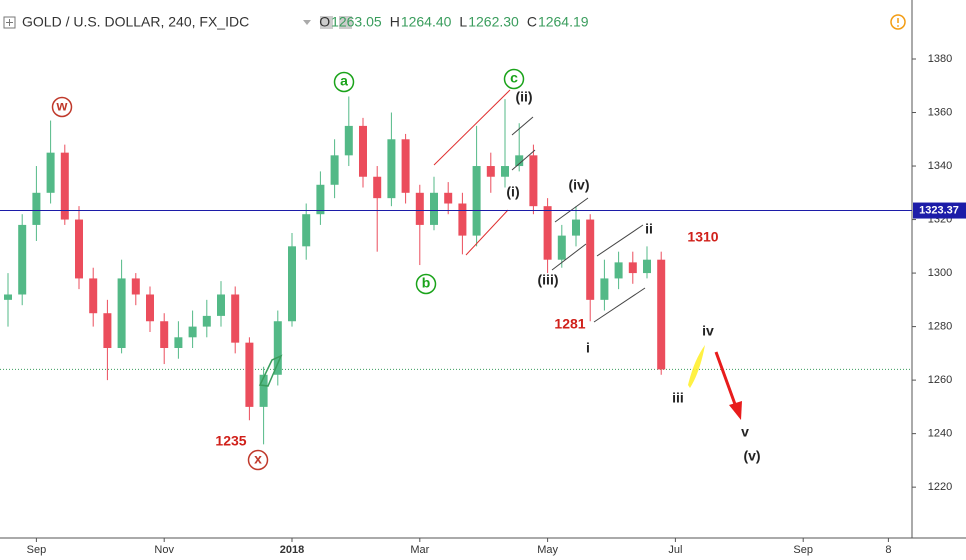 The width and height of the screenshot is (966, 560). Describe the element at coordinates (523, 97) in the screenshot. I see `annotation: (ii)` at that location.